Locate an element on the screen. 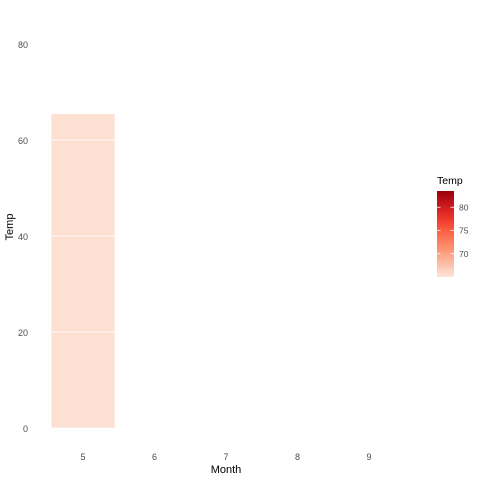 The width and height of the screenshot is (480, 480). y-tick-label: 80 is located at coordinates (23, 45).